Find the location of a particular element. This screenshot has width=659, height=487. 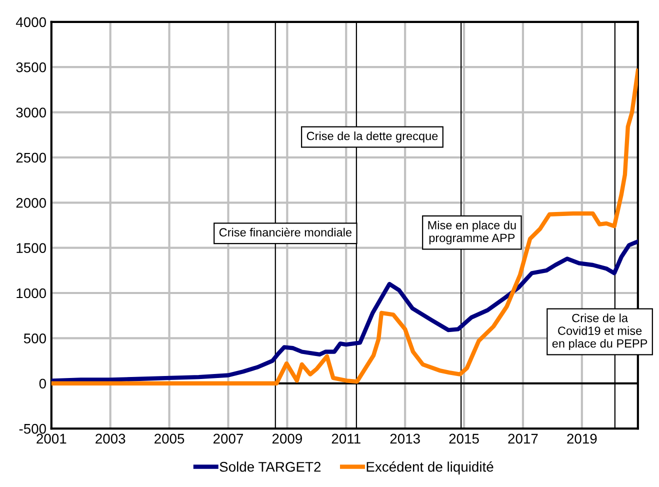

x-tick-label: 2005 is located at coordinates (169, 439).